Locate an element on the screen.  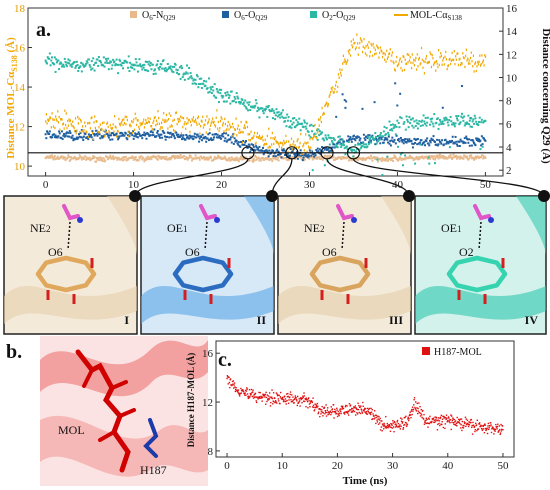
atom-label: O6 is located at coordinates (55, 252).